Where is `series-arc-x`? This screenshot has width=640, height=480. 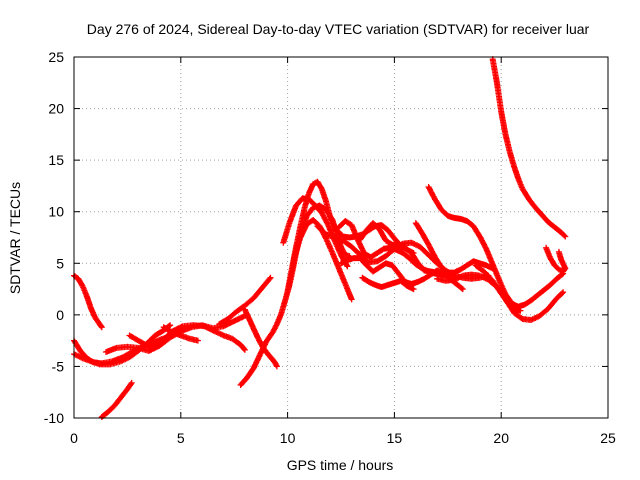 series-arc-x is located at coordinates (556, 259).